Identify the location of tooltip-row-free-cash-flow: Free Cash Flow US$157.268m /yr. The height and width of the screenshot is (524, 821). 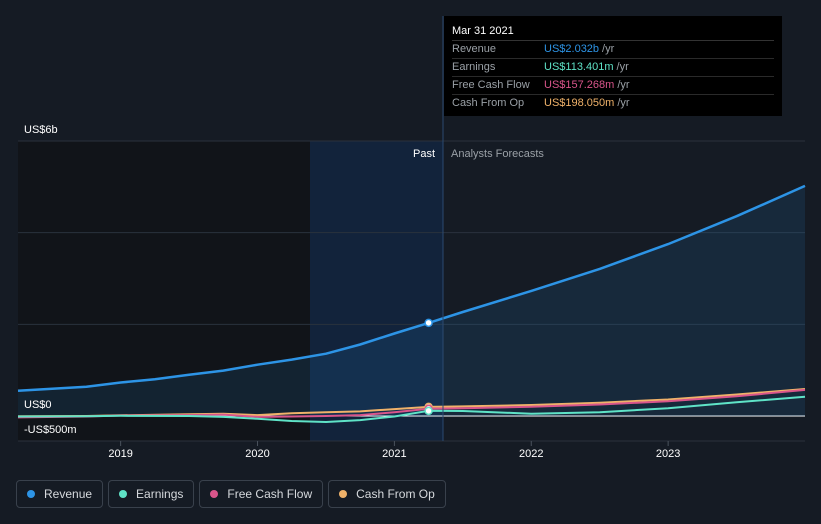
(613, 86).